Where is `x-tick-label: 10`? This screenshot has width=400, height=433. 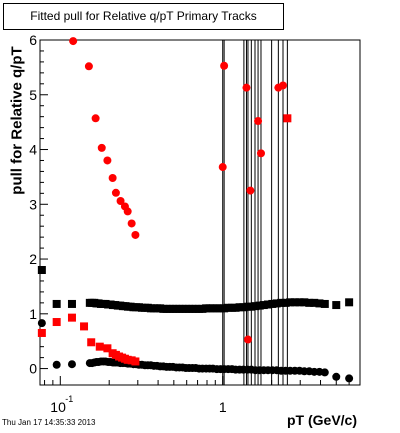 x-tick-label: 10 is located at coordinates (58, 407).